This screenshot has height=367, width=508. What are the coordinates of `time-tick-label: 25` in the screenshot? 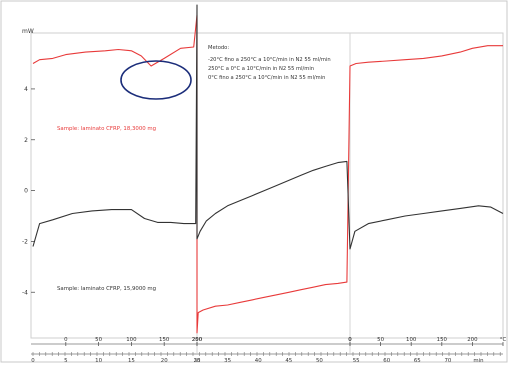 It's located at (197, 360).